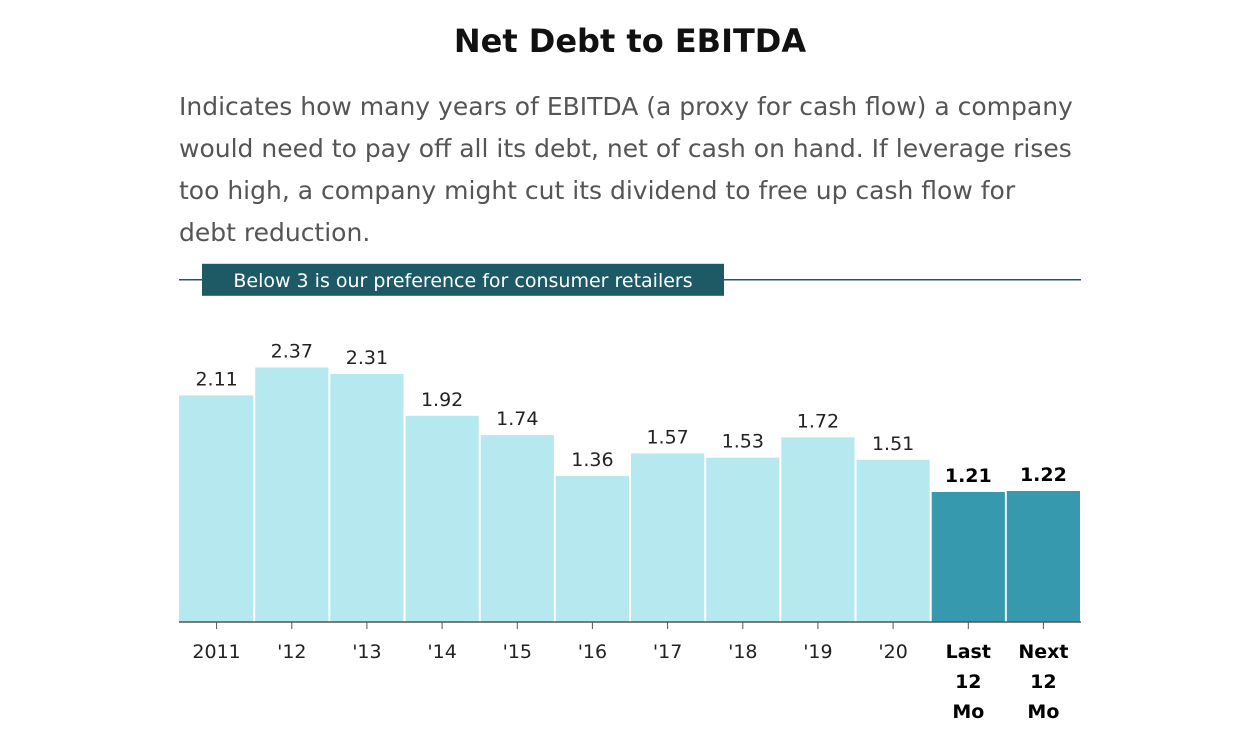 Image resolution: width=1248 pixels, height=746 pixels. I want to click on value-label-0: 2.11, so click(216, 379).